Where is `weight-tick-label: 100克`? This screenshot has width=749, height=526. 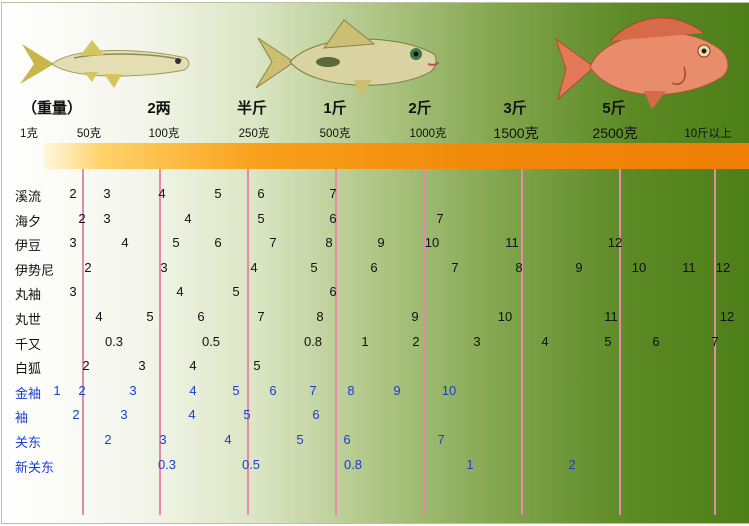
weight-tick-label: 100克 is located at coordinates (164, 134).